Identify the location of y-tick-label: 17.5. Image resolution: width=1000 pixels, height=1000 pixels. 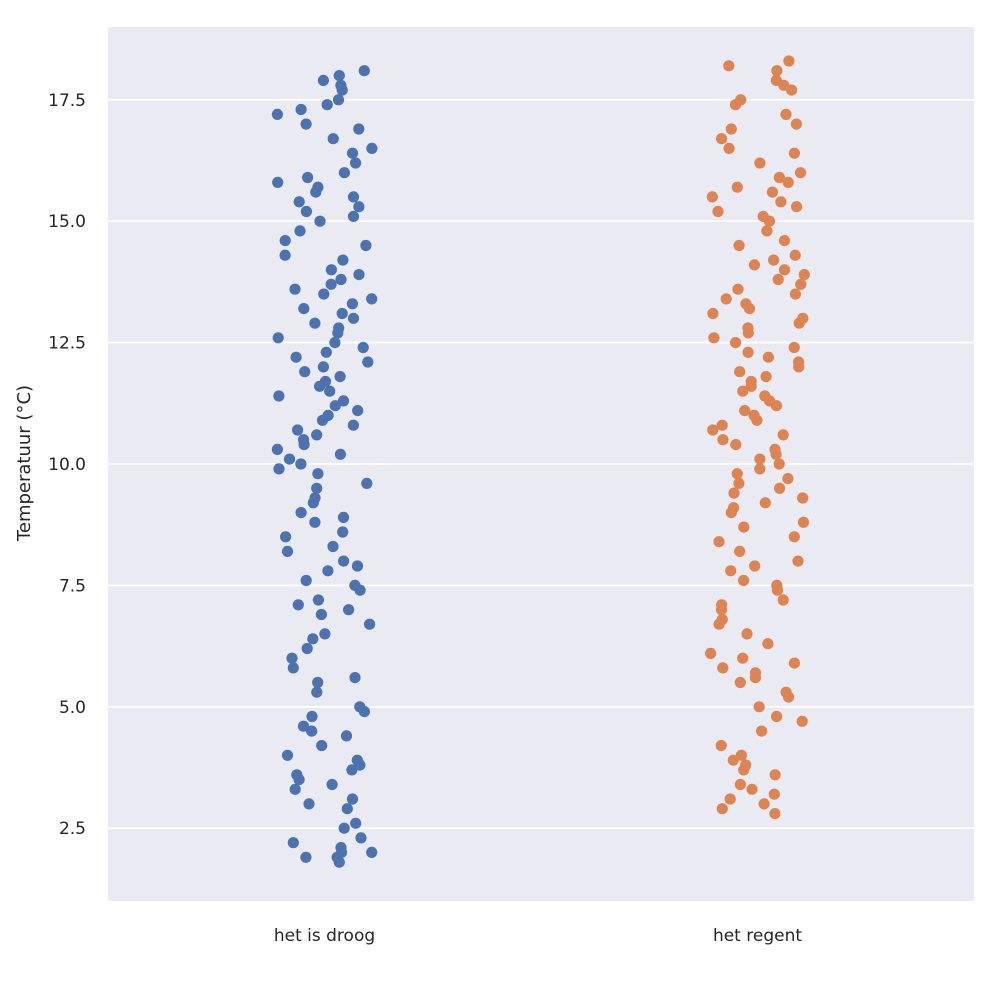
(67, 101).